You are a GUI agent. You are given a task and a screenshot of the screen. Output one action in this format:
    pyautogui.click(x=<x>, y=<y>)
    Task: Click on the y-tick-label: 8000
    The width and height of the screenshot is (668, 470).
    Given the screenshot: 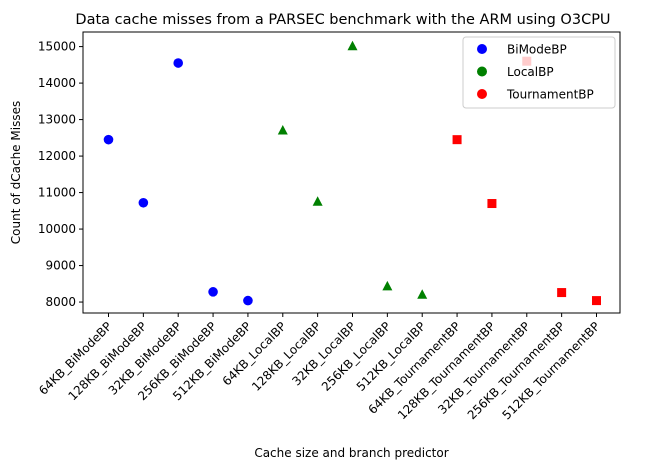 What is the action you would take?
    pyautogui.click(x=60, y=302)
    